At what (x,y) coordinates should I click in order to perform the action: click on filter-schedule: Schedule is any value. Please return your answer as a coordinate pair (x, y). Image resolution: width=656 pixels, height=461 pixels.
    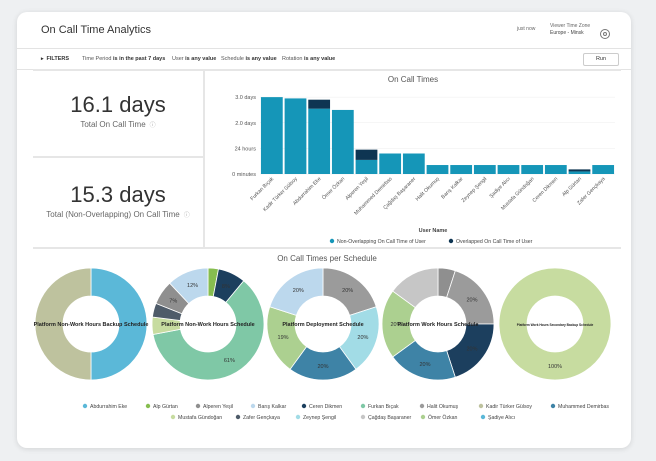
    Looking at the image, I should click on (249, 59).